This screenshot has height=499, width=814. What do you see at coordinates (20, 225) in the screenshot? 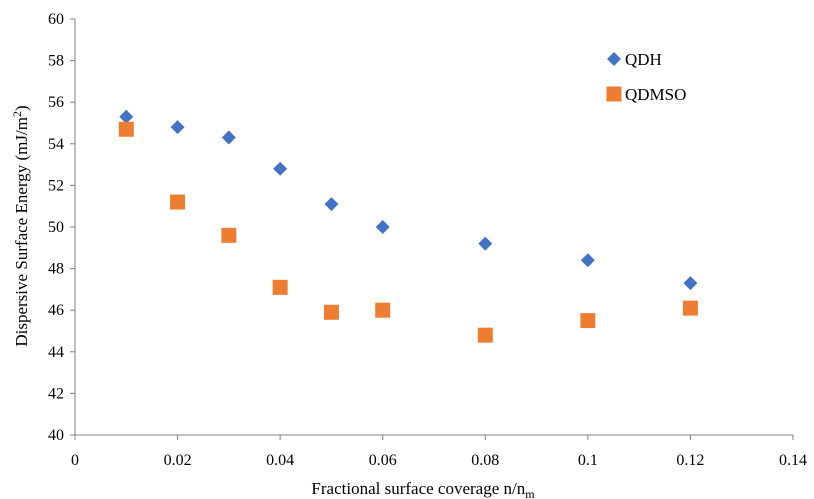
I see `y-axis-title: Dispersive Surface Energy (mJ/m2)` at bounding box center [20, 225].